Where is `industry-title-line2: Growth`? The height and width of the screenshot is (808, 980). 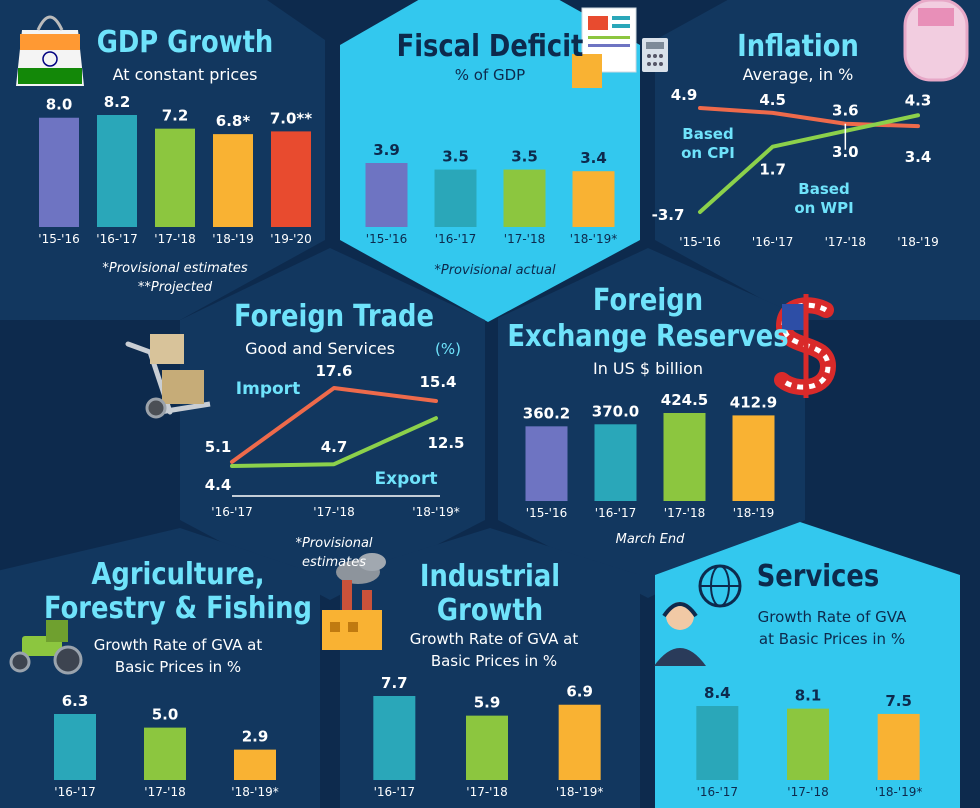
industry-title-line2: Growth is located at coordinates (490, 609).